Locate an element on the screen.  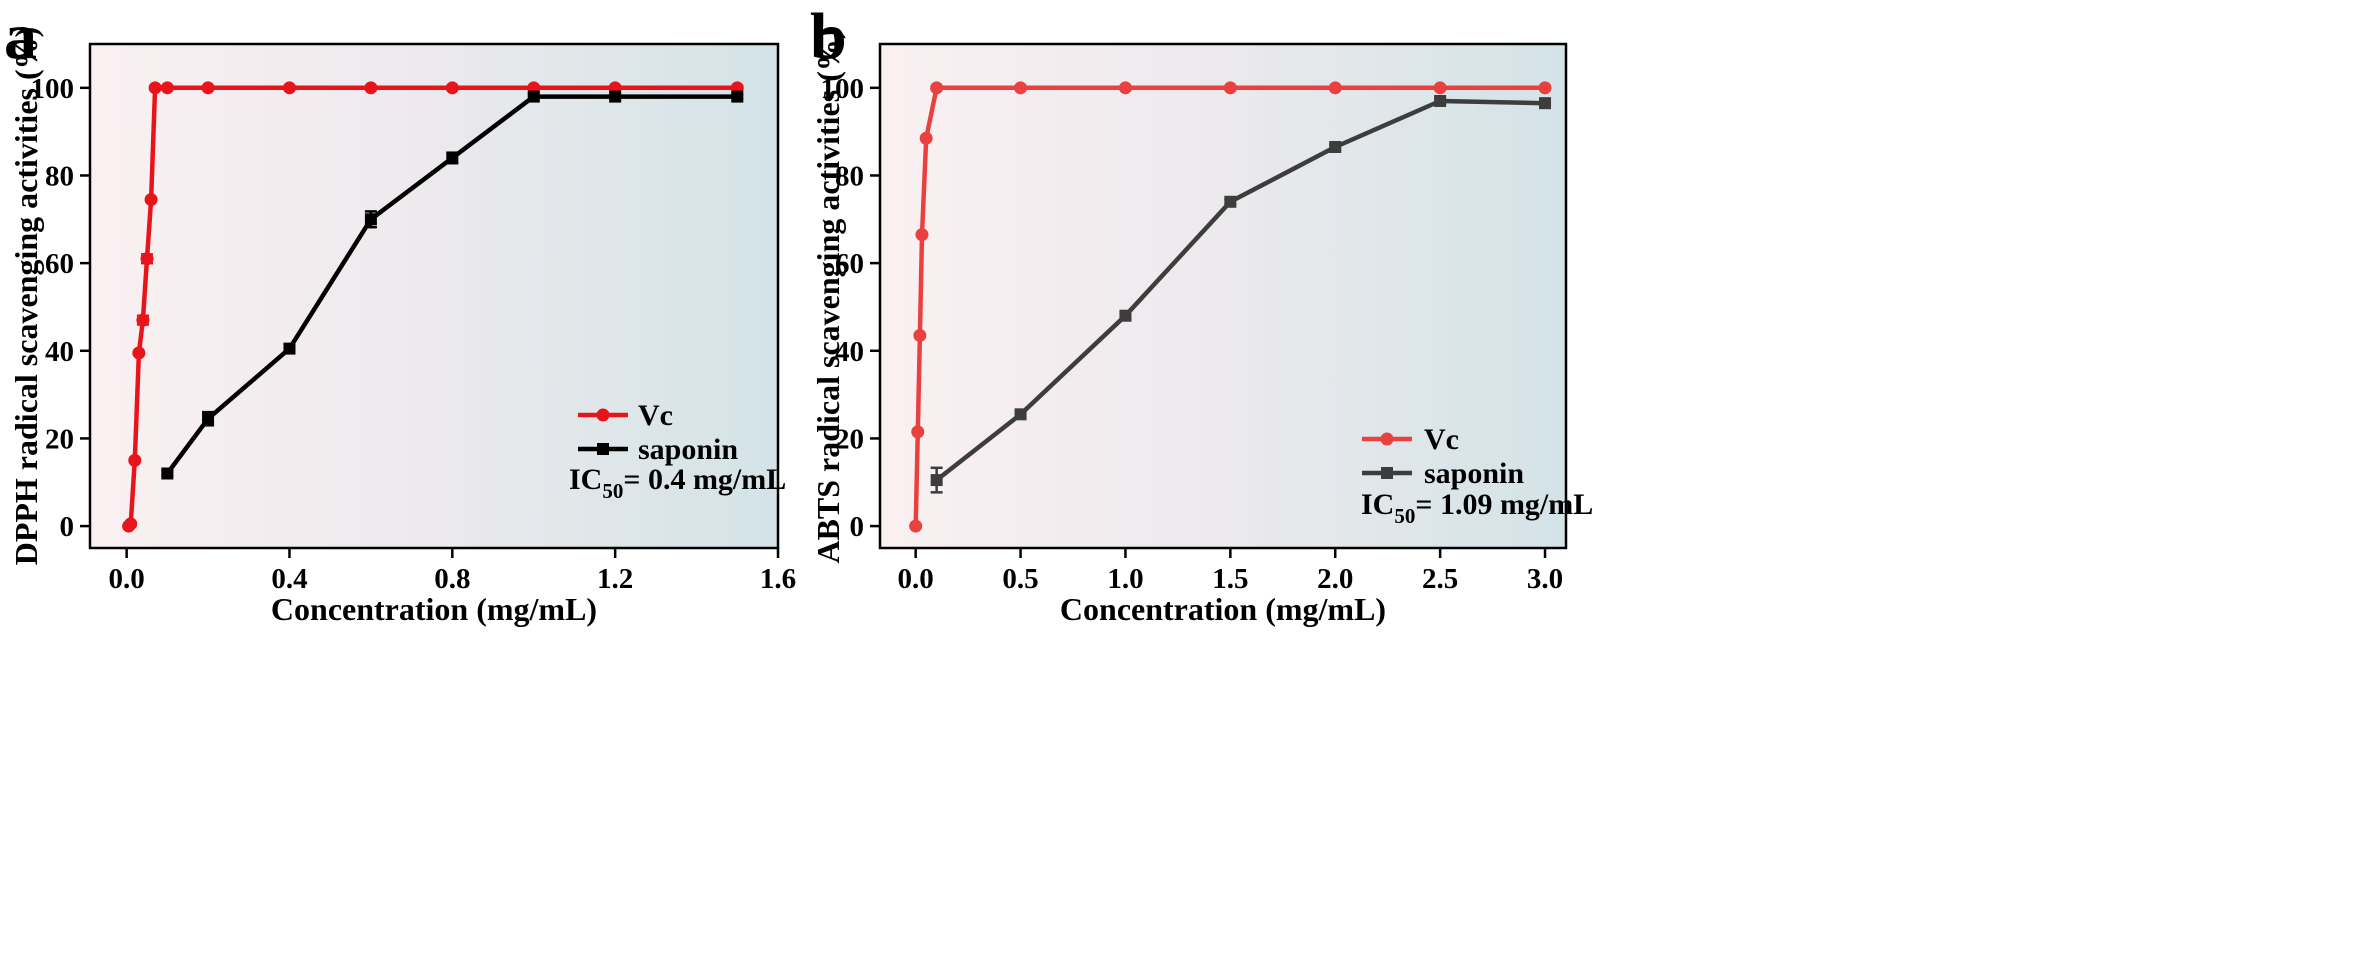
ic50-annotation: IC50= 0.4 mg/mL is located at coordinates (677, 483).